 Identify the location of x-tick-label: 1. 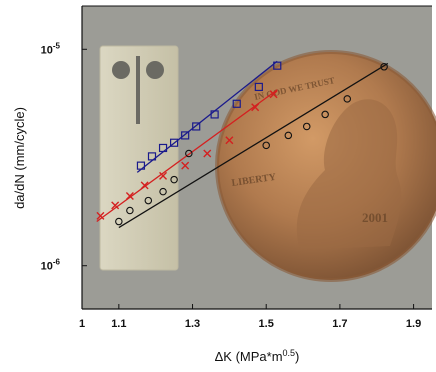
(82, 324).